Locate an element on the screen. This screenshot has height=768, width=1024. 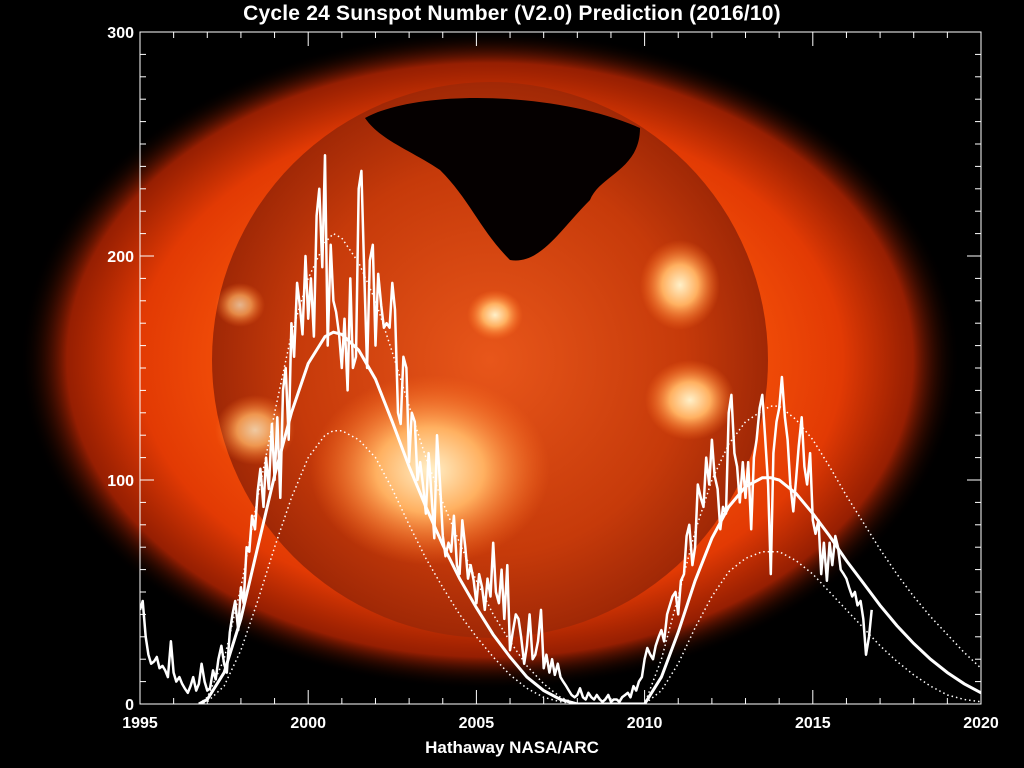
x-tick-label: 1995 is located at coordinates (140, 723).